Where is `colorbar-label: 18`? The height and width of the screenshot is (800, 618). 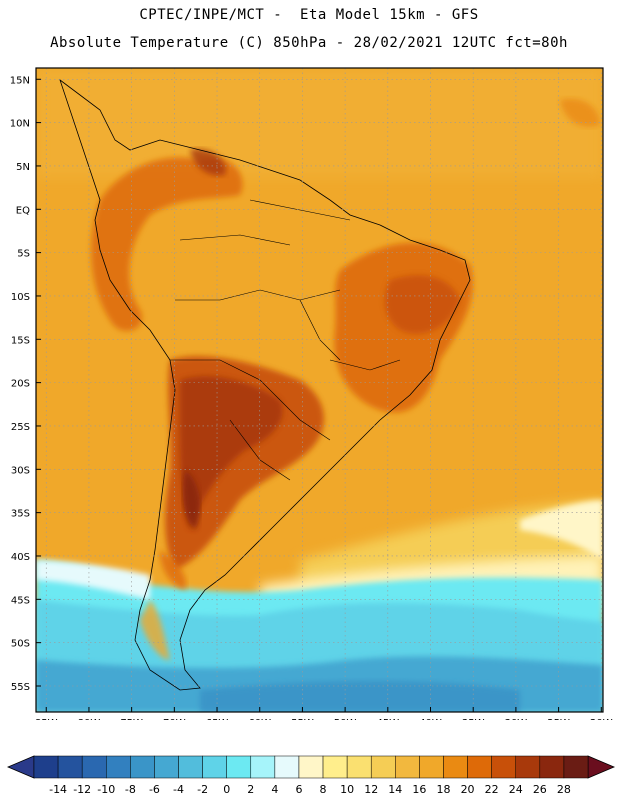 colorbar-label: 18 is located at coordinates (443, 789).